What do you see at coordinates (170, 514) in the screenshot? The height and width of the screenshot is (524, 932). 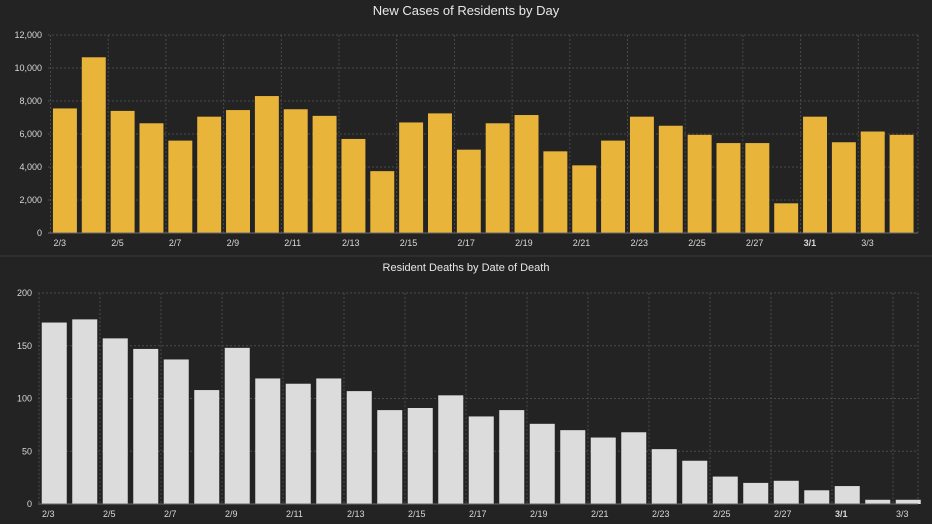 I see `x-tick-label: 2/7` at bounding box center [170, 514].